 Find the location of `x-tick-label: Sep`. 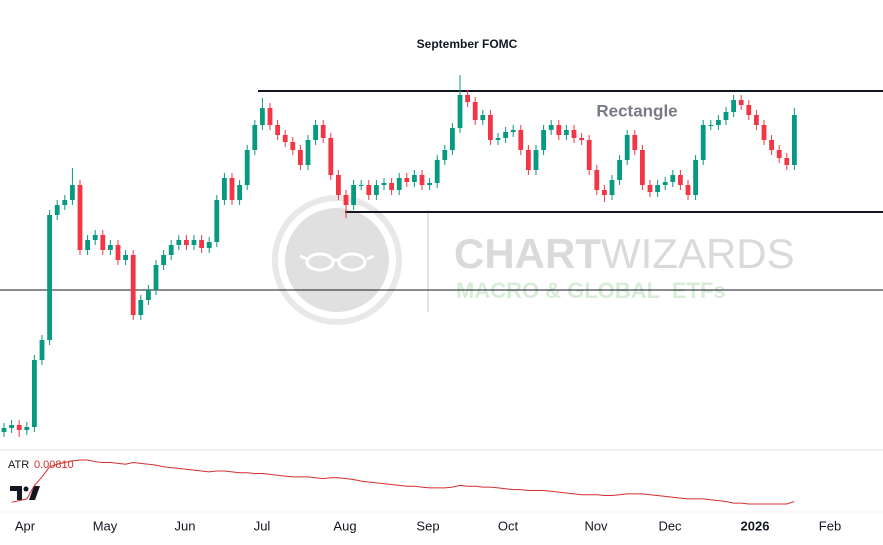

x-tick-label: Sep is located at coordinates (427, 525).